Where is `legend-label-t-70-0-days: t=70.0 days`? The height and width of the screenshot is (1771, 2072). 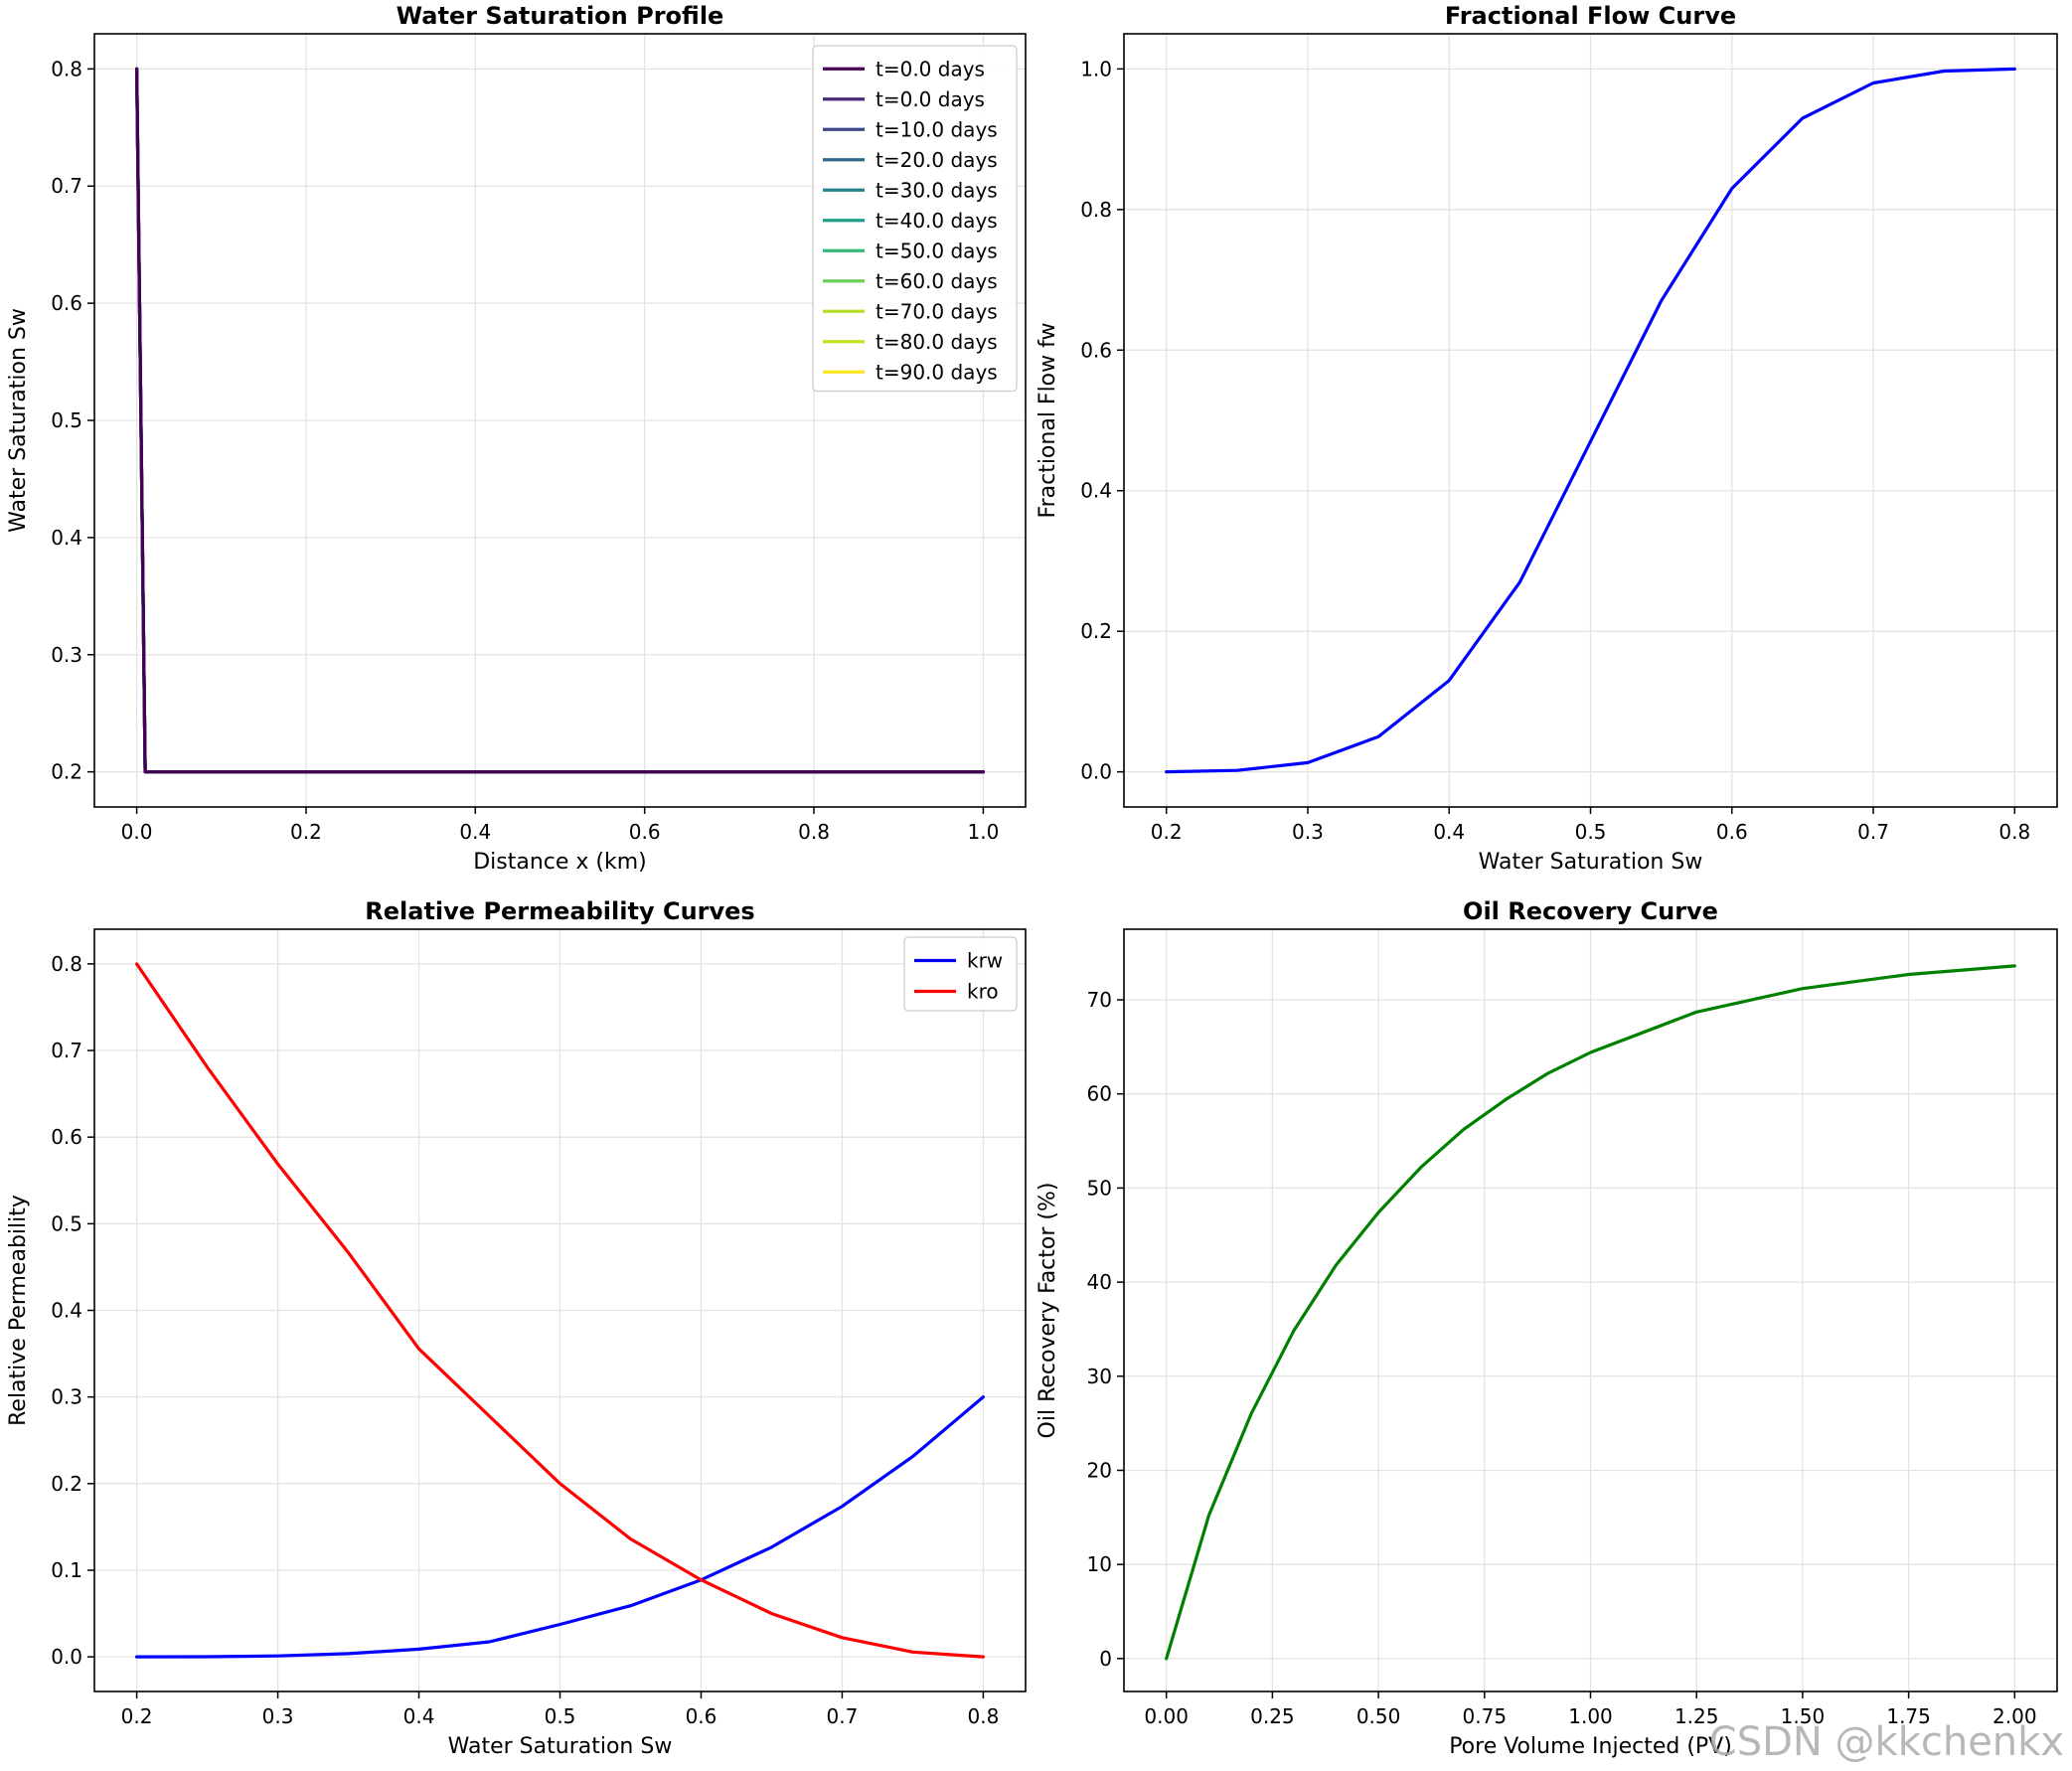 legend-label-t-70-0-days: t=70.0 days is located at coordinates (937, 311).